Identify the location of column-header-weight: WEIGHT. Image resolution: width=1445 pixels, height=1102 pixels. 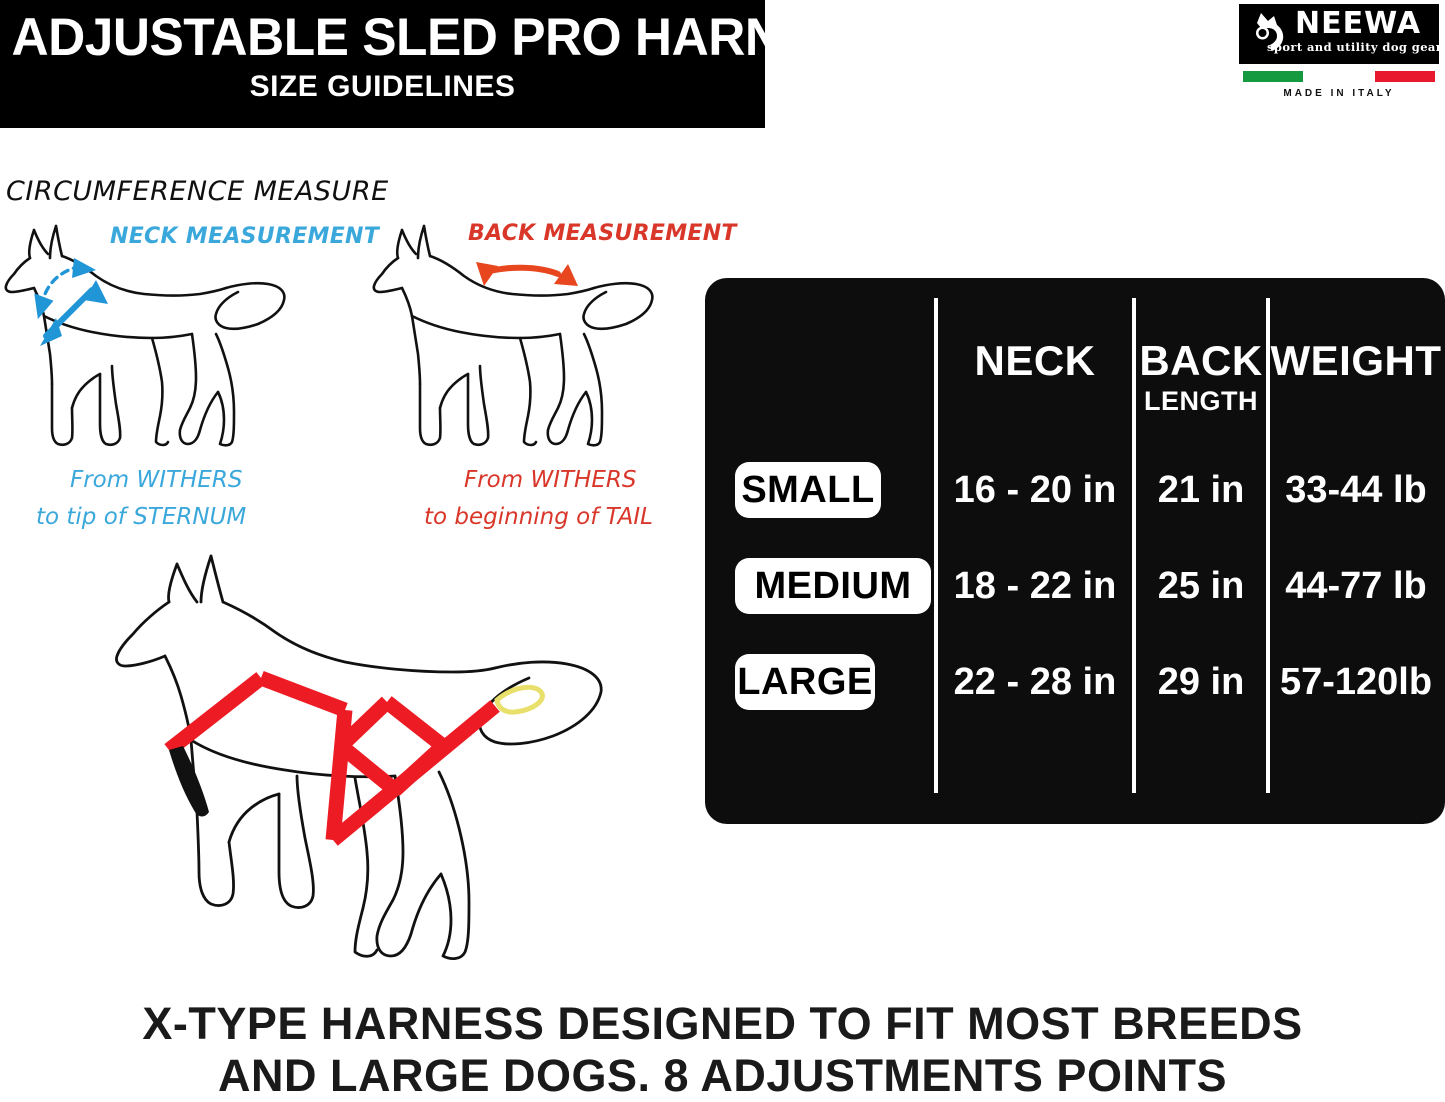
(1356, 360).